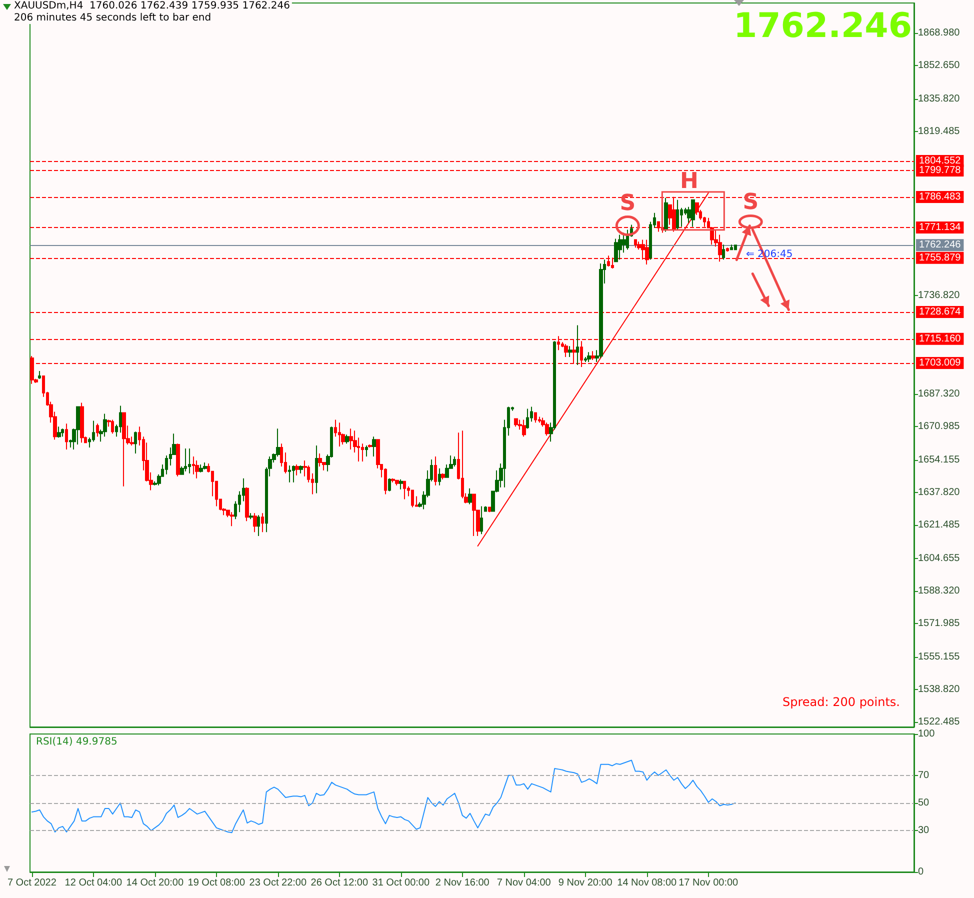 The width and height of the screenshot is (974, 898). Describe the element at coordinates (939, 394) in the screenshot. I see `y-tick-label: 1687.320` at that location.